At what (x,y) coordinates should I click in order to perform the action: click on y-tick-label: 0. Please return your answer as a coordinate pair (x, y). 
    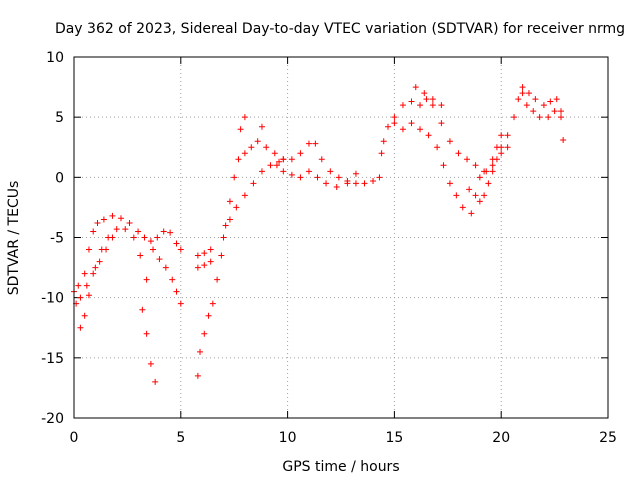
    Looking at the image, I should click on (59, 178).